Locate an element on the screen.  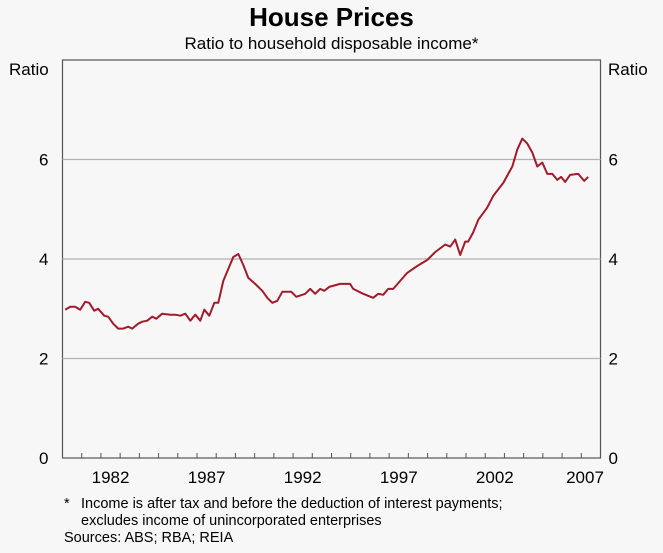
y-tick-label-right: 0 is located at coordinates (613, 458).